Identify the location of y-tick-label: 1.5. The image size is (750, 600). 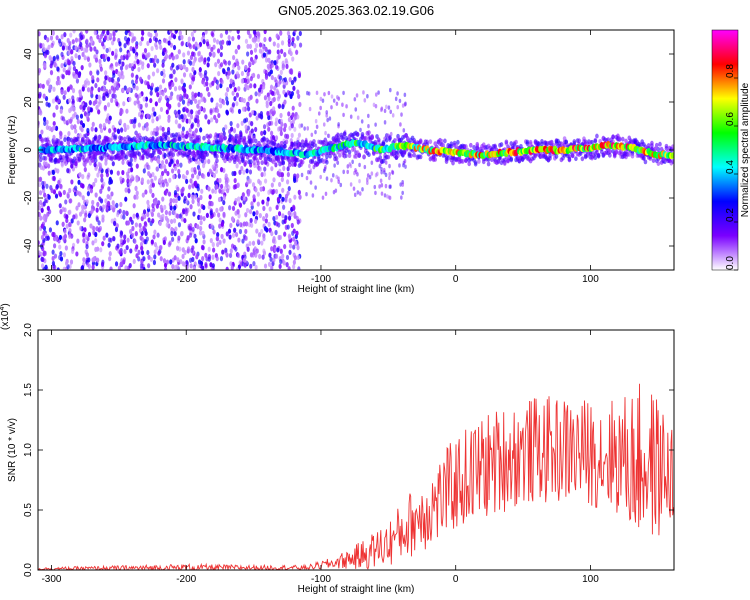
(28, 390).